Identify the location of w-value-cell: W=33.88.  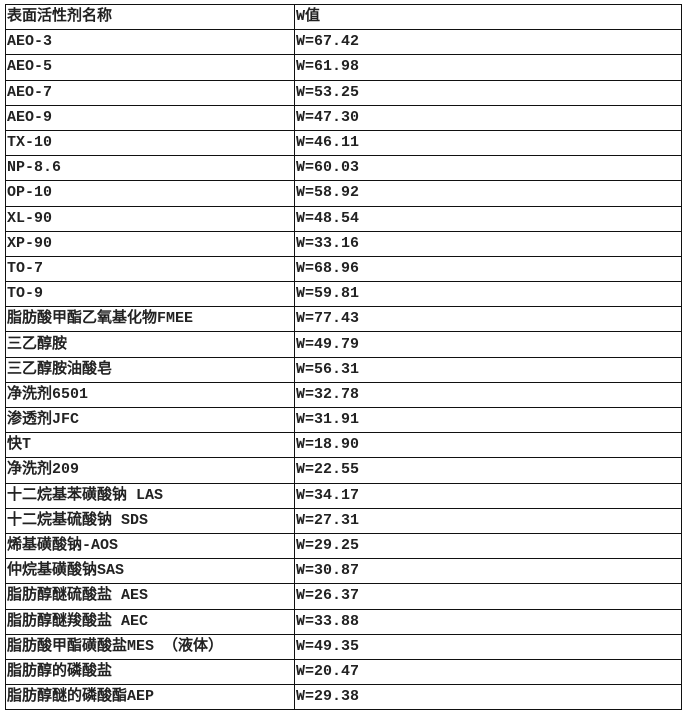
(488, 621).